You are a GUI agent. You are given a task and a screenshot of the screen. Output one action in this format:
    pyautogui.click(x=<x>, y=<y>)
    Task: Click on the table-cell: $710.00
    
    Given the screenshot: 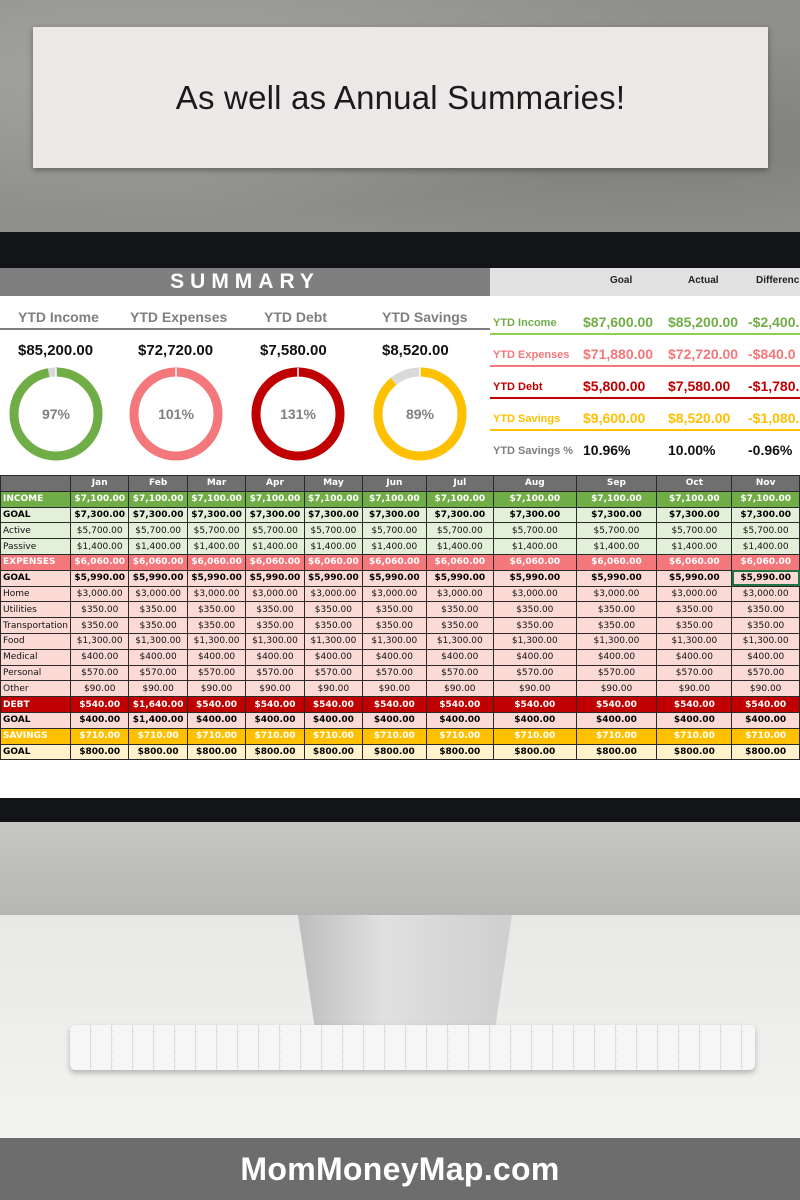 What is the action you would take?
    pyautogui.click(x=765, y=736)
    